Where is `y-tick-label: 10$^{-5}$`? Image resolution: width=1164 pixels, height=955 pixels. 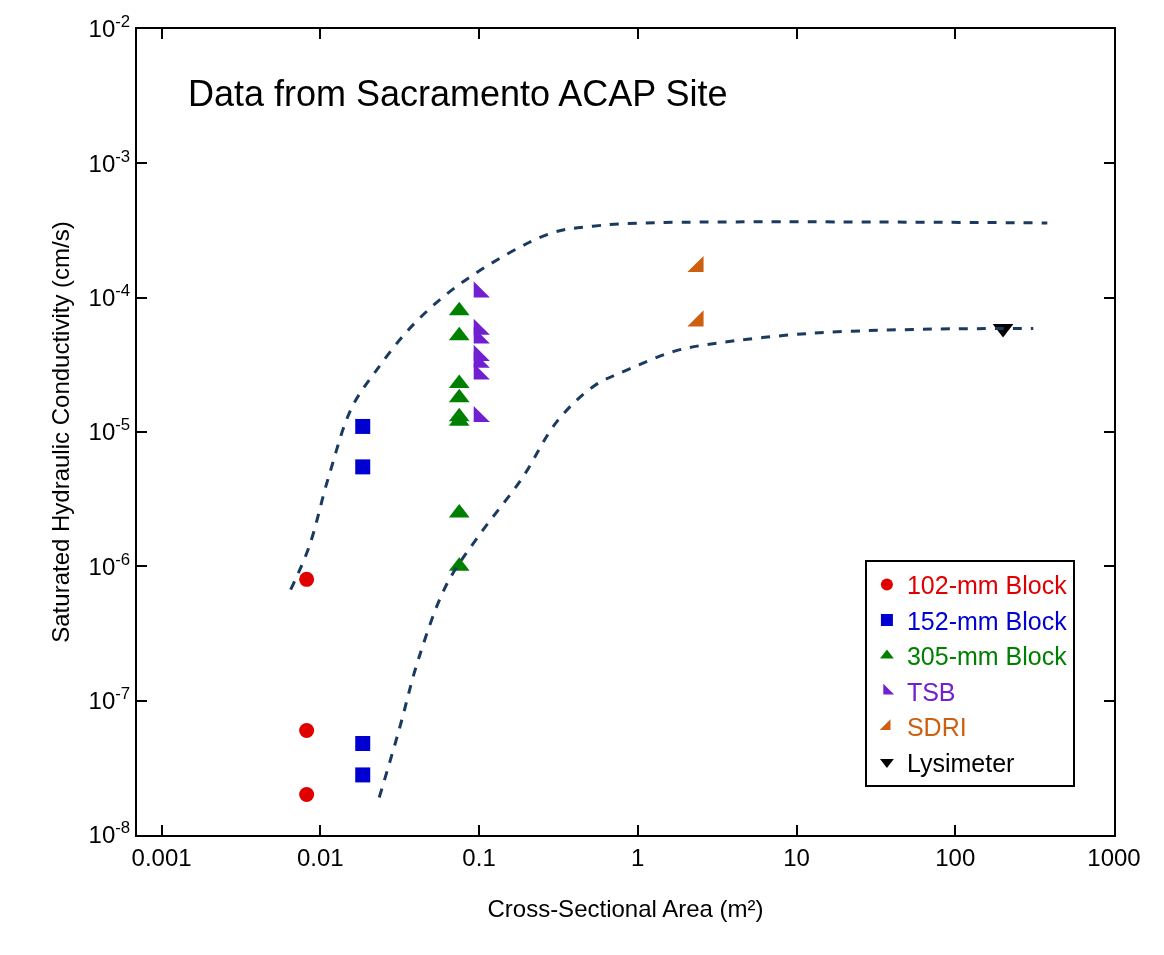 y-tick-label: 10$^{-5}$ is located at coordinates (109, 430).